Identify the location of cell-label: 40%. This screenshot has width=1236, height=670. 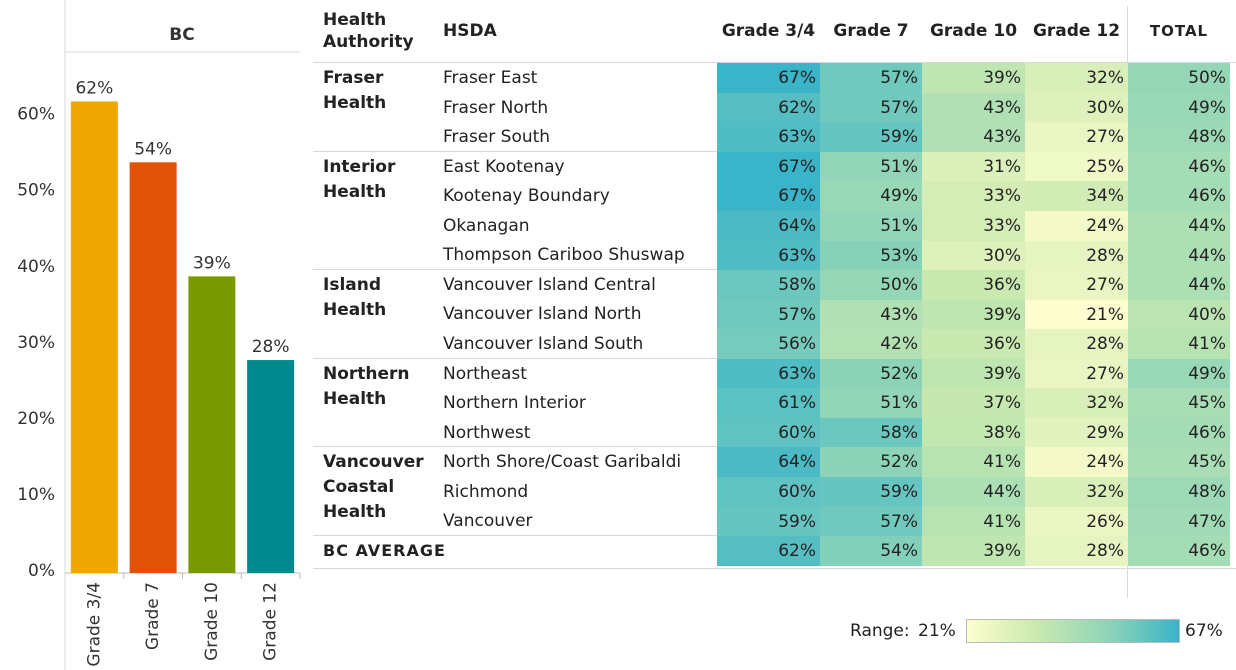
(1207, 314).